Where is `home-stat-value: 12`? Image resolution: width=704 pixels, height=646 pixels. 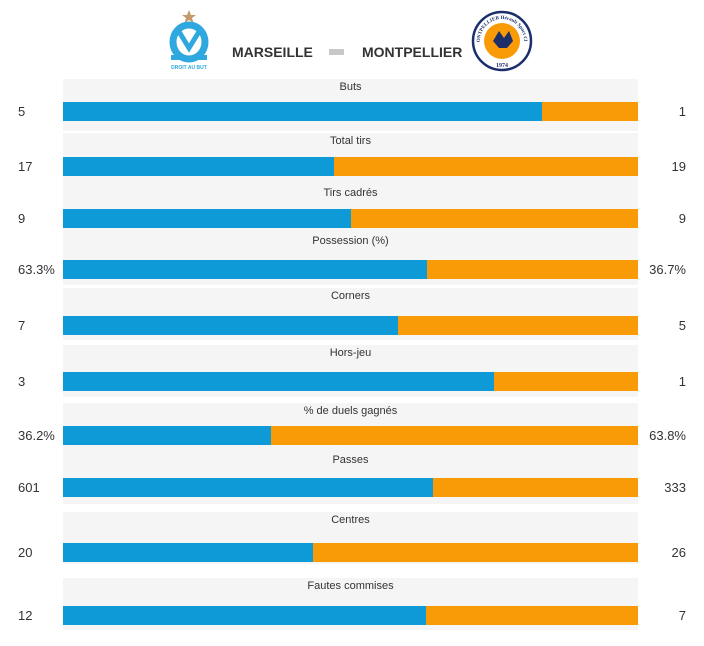 home-stat-value: 12 is located at coordinates (25, 615).